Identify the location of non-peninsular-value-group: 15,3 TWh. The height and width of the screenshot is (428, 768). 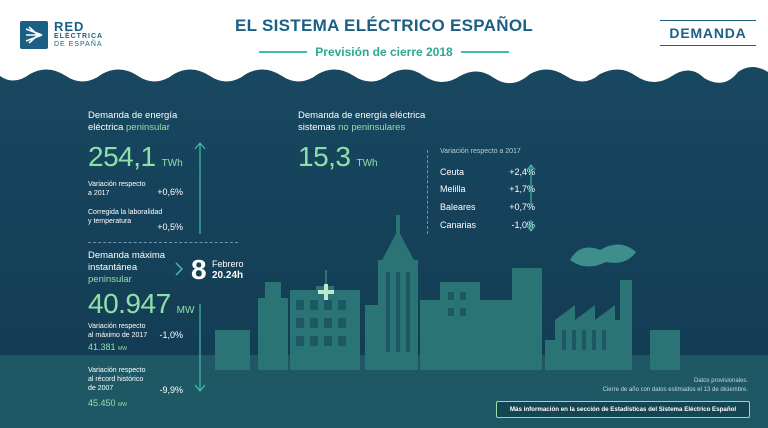
(338, 157).